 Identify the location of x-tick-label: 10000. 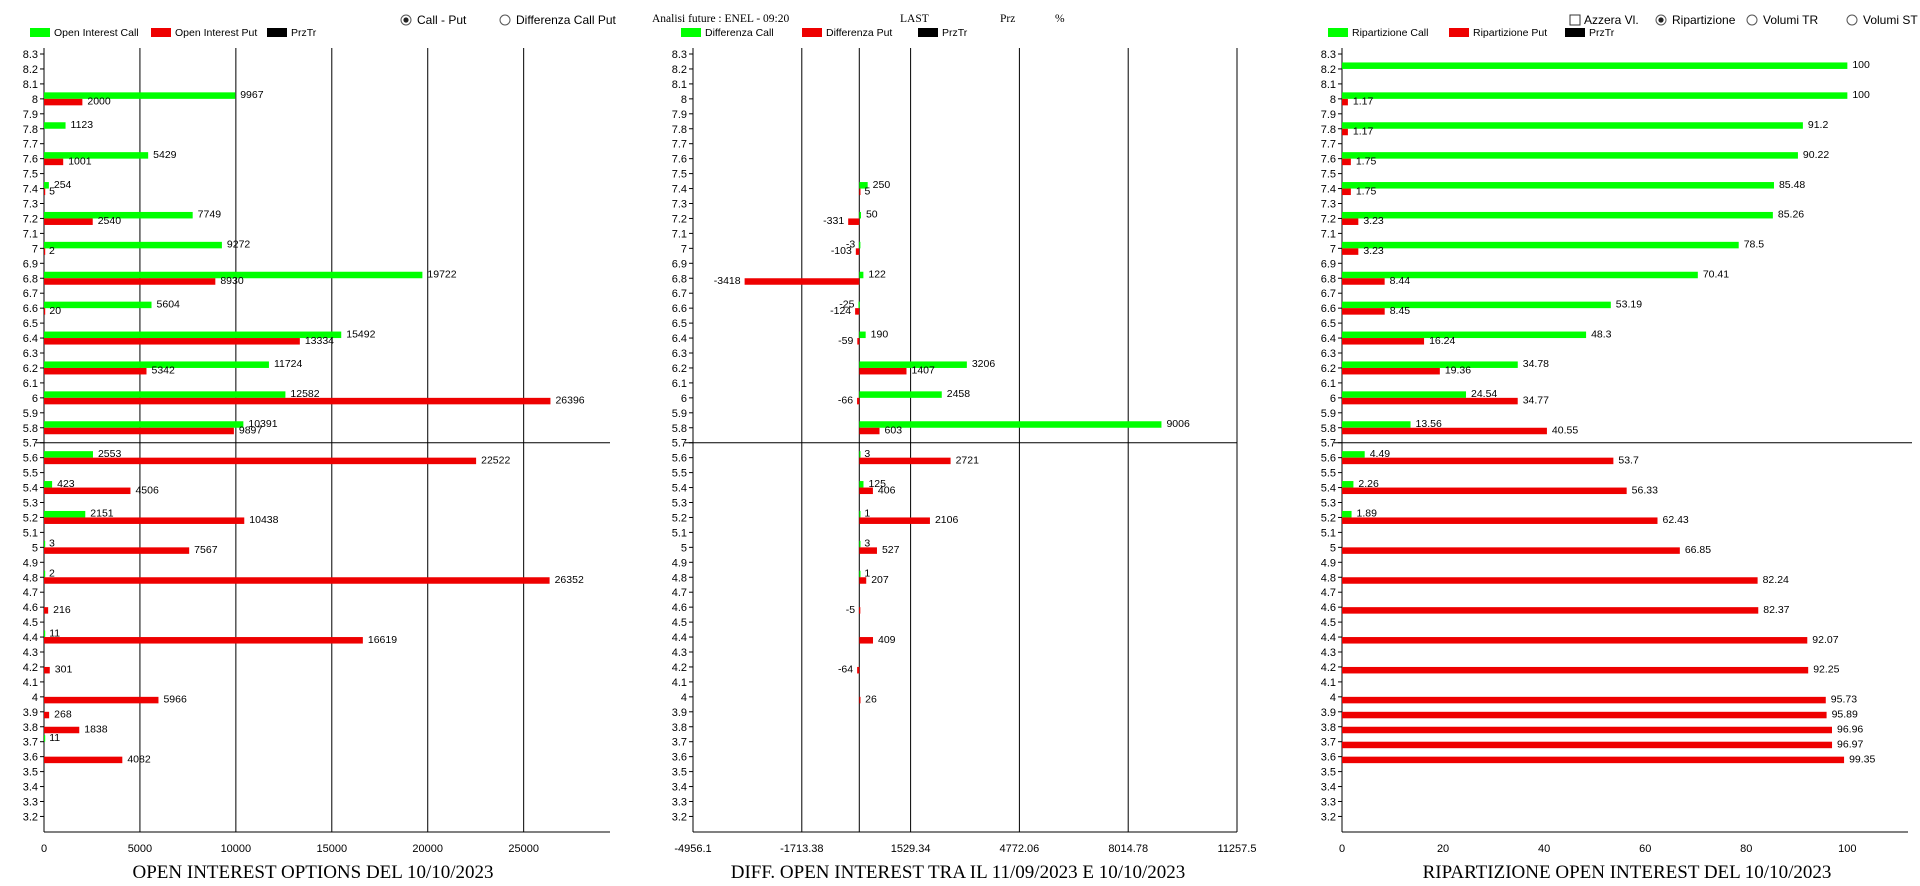
(236, 849).